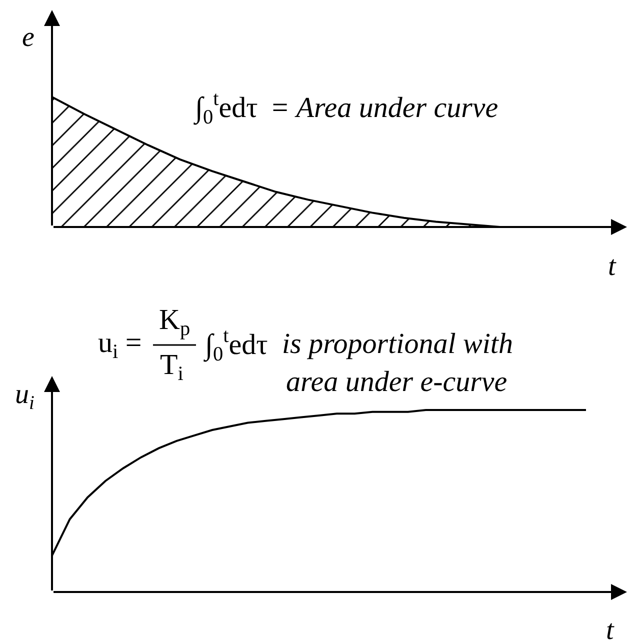  What do you see at coordinates (397, 344) in the screenshot?
I see `text: is proportional with` at bounding box center [397, 344].